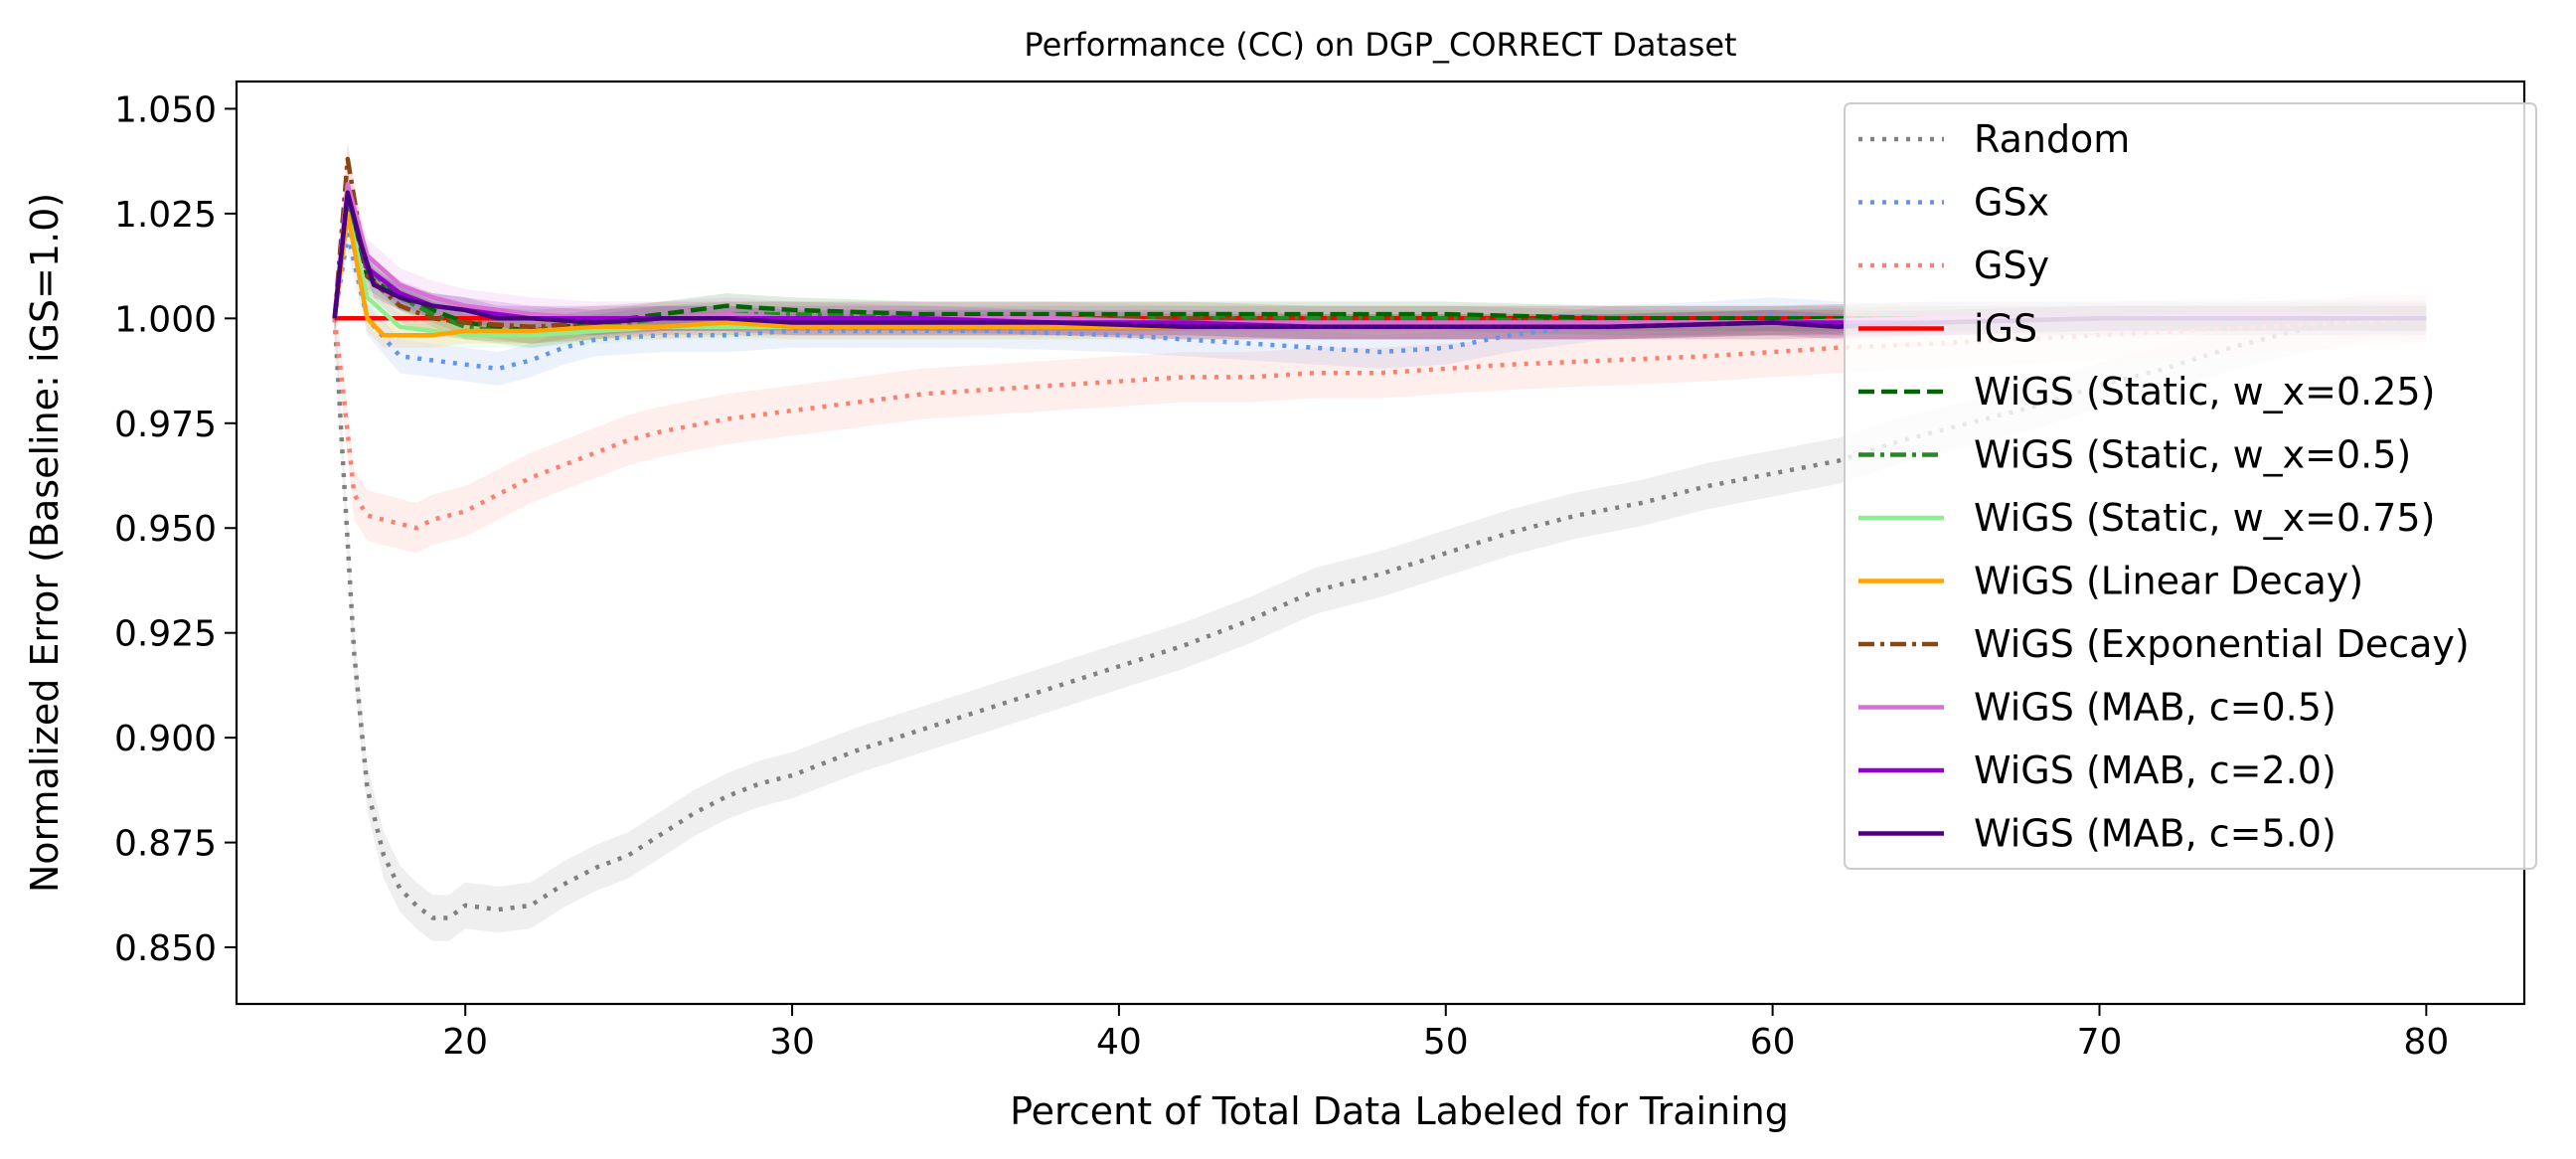  What do you see at coordinates (2155, 834) in the screenshot?
I see `legend-label-wigs-mab-c-5-0: WiGS (MAB, c=5.0)` at bounding box center [2155, 834].